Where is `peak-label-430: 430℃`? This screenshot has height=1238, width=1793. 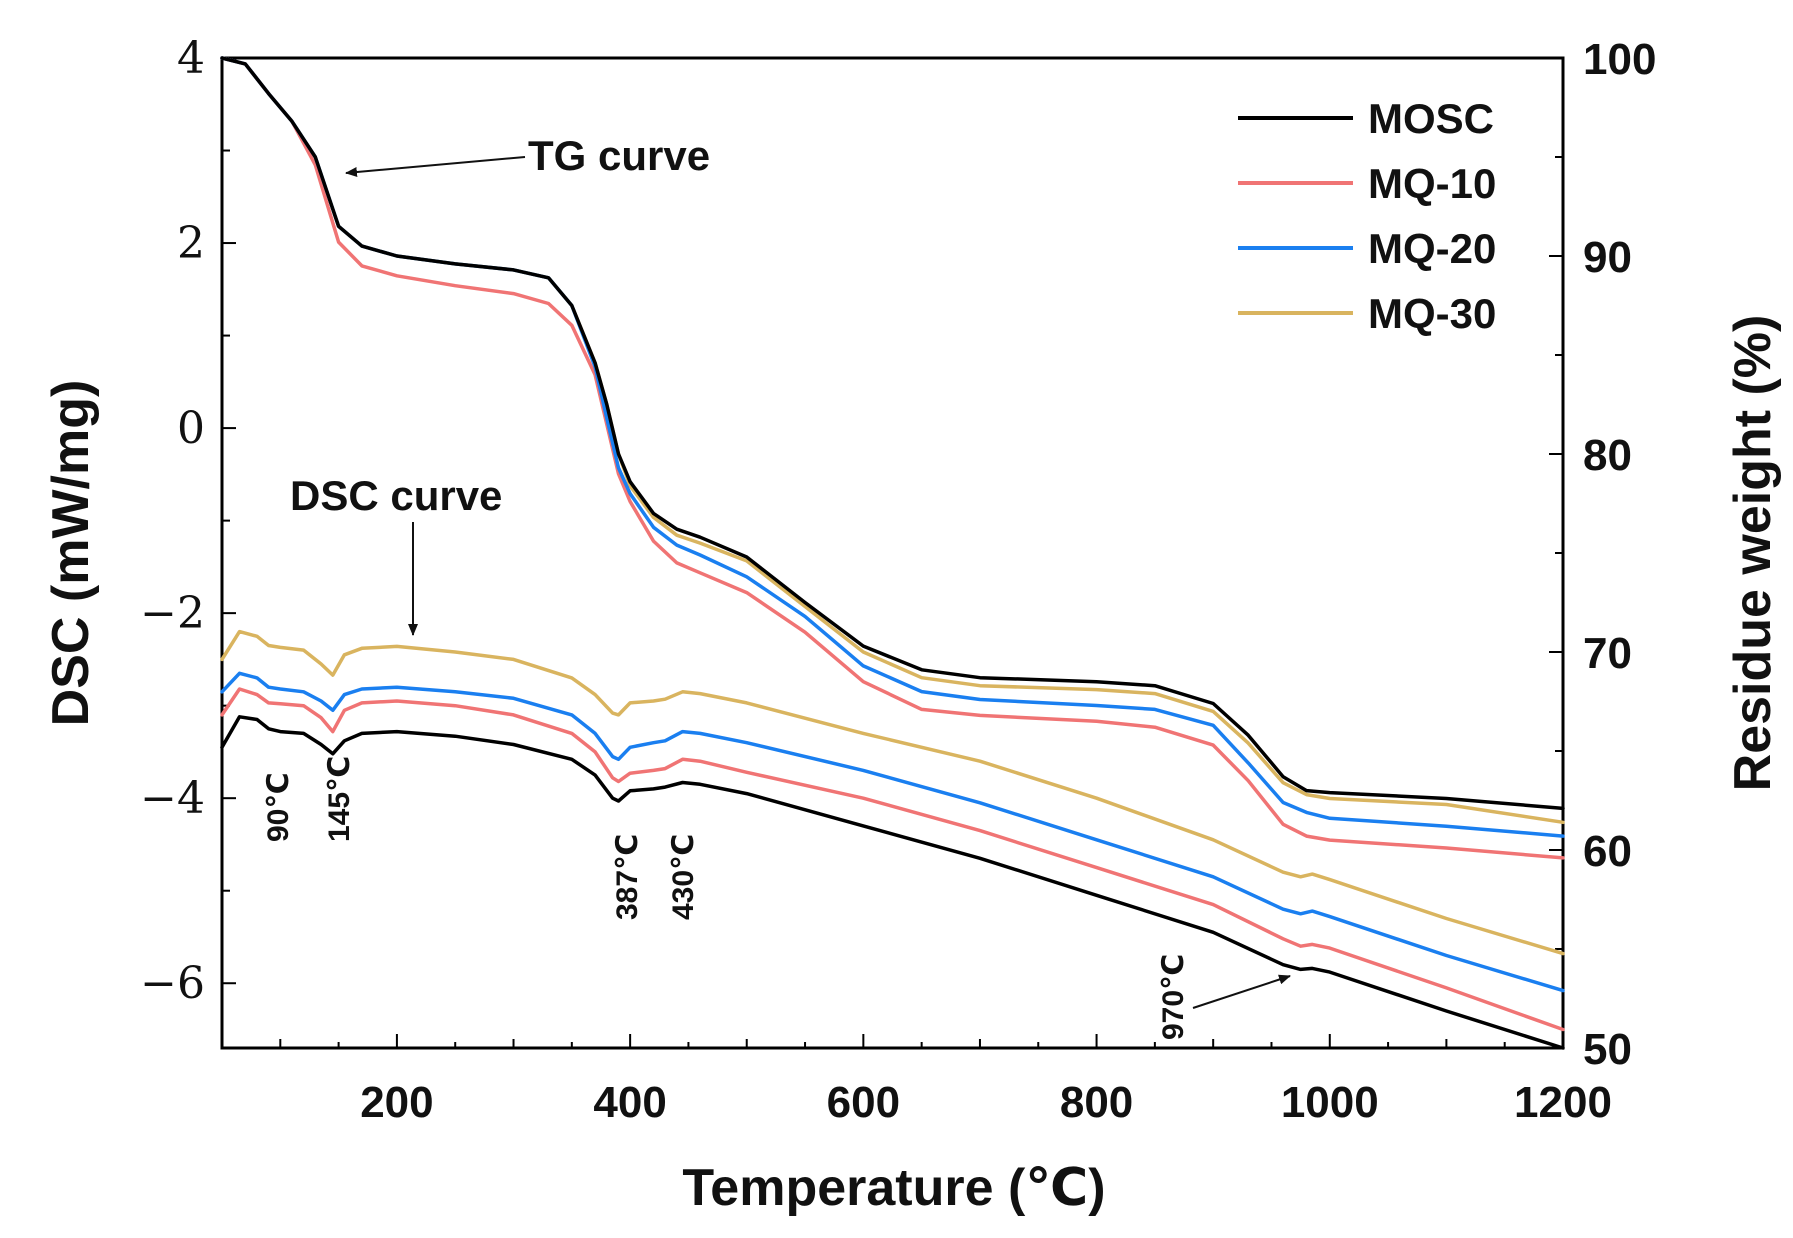 peak-label-430: 430℃ is located at coordinates (683, 877).